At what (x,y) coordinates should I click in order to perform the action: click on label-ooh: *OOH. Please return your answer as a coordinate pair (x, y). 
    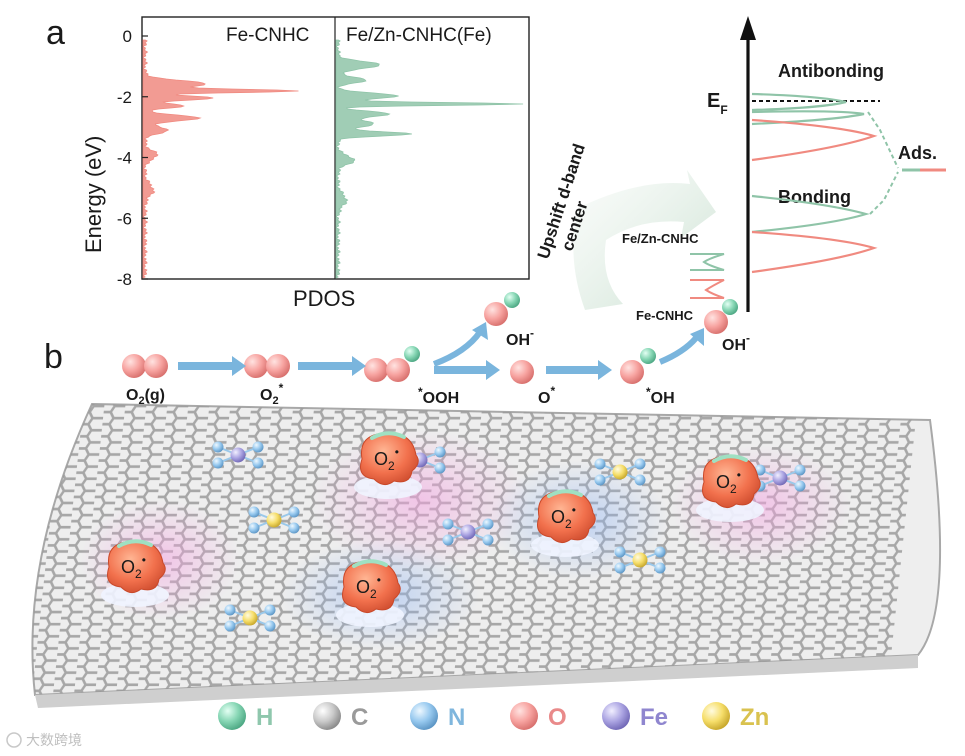
    Looking at the image, I should click on (438, 396).